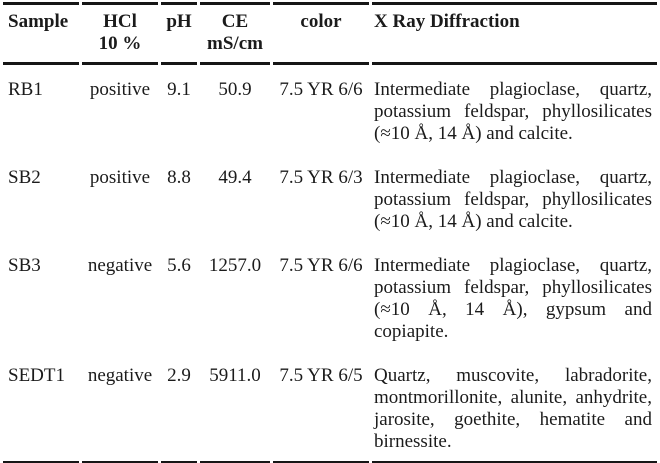  What do you see at coordinates (235, 265) in the screenshot?
I see `cell-ce: 1257.0` at bounding box center [235, 265].